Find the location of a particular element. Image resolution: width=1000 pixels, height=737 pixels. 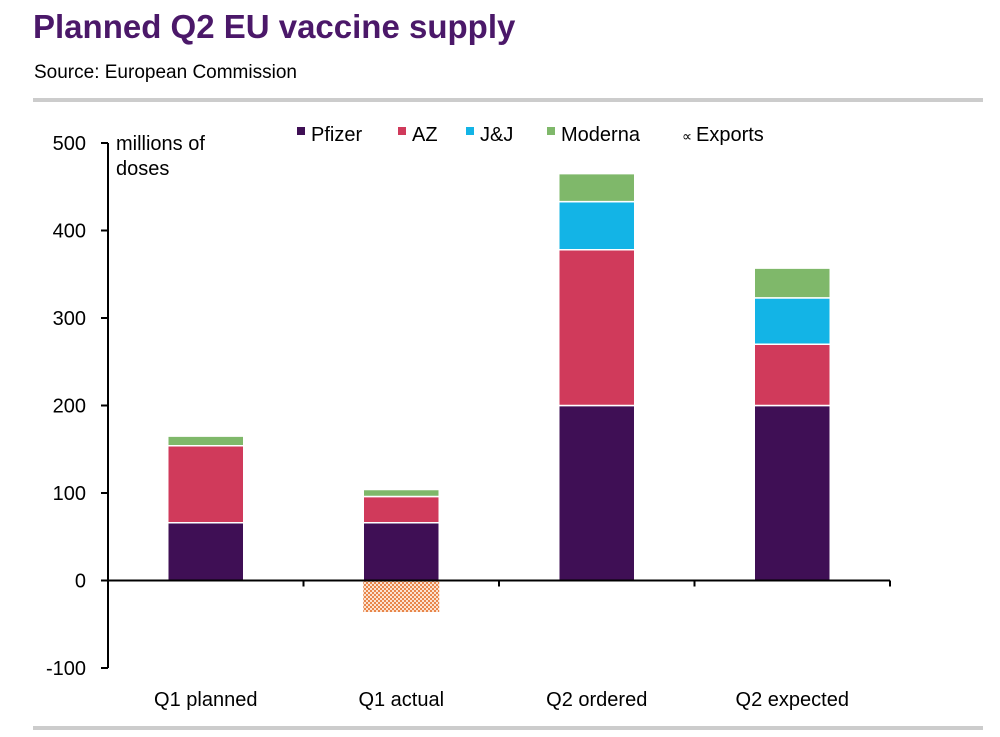

bar-q2-expected-pfizer is located at coordinates (792, 493).